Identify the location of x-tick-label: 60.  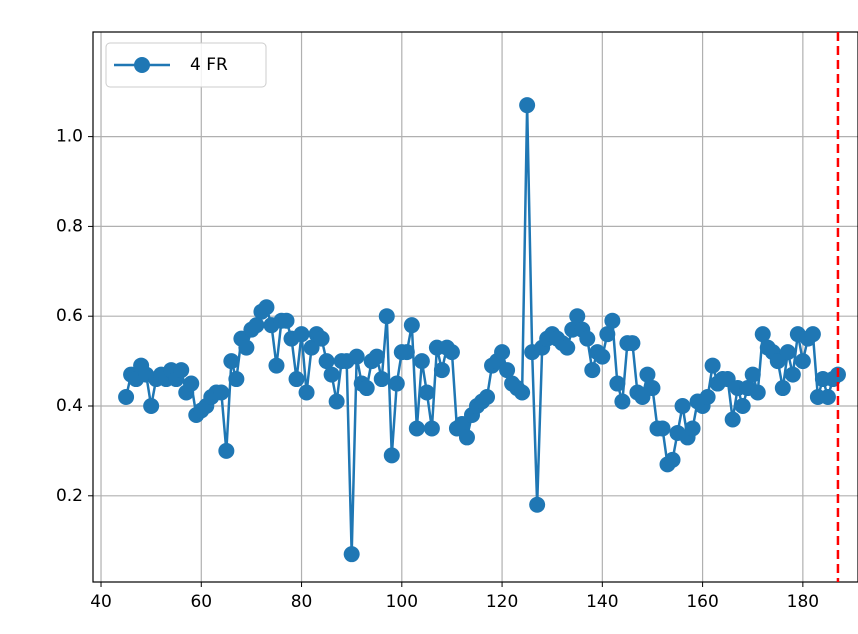
(201, 602).